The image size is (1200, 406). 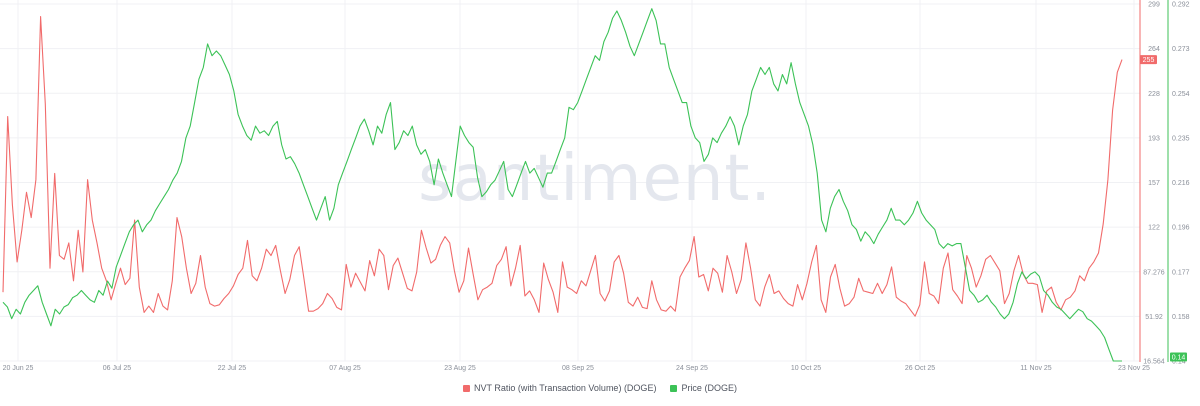 What do you see at coordinates (692, 368) in the screenshot?
I see `x-axis-tick-label: 24 Sep 25` at bounding box center [692, 368].